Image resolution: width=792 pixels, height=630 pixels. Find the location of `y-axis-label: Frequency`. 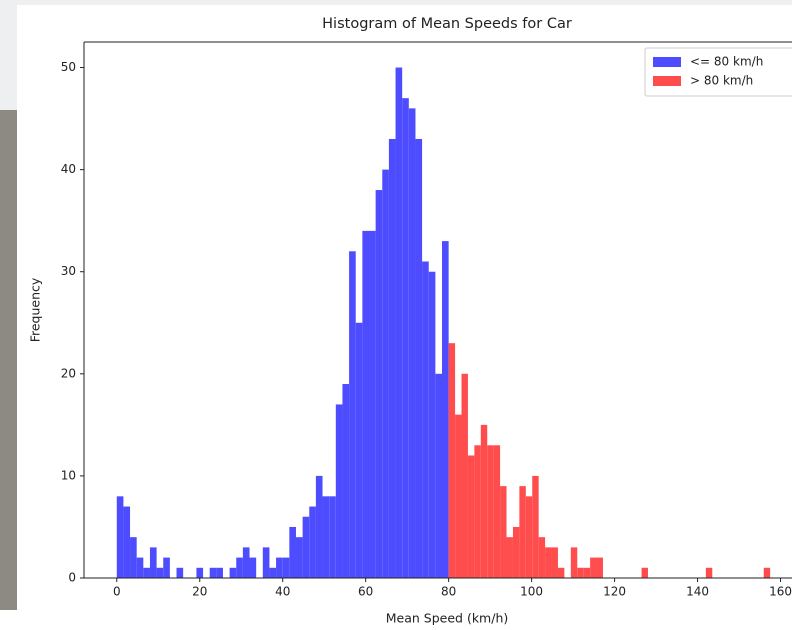

y-axis-label: Frequency is located at coordinates (35, 309).